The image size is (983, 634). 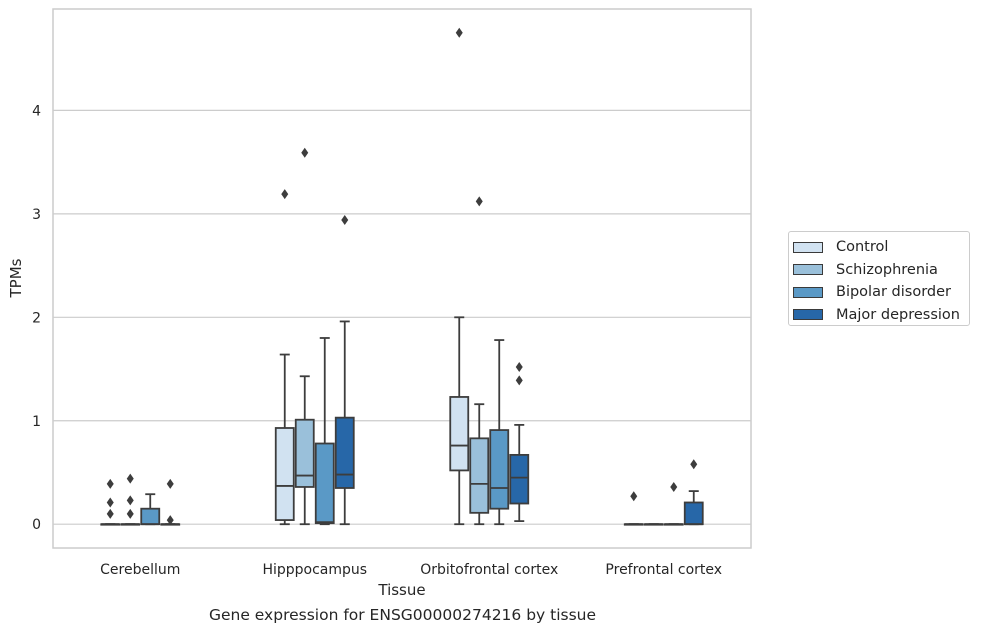 I want to click on box-schizophrenia-cerebellum, so click(x=130, y=499).